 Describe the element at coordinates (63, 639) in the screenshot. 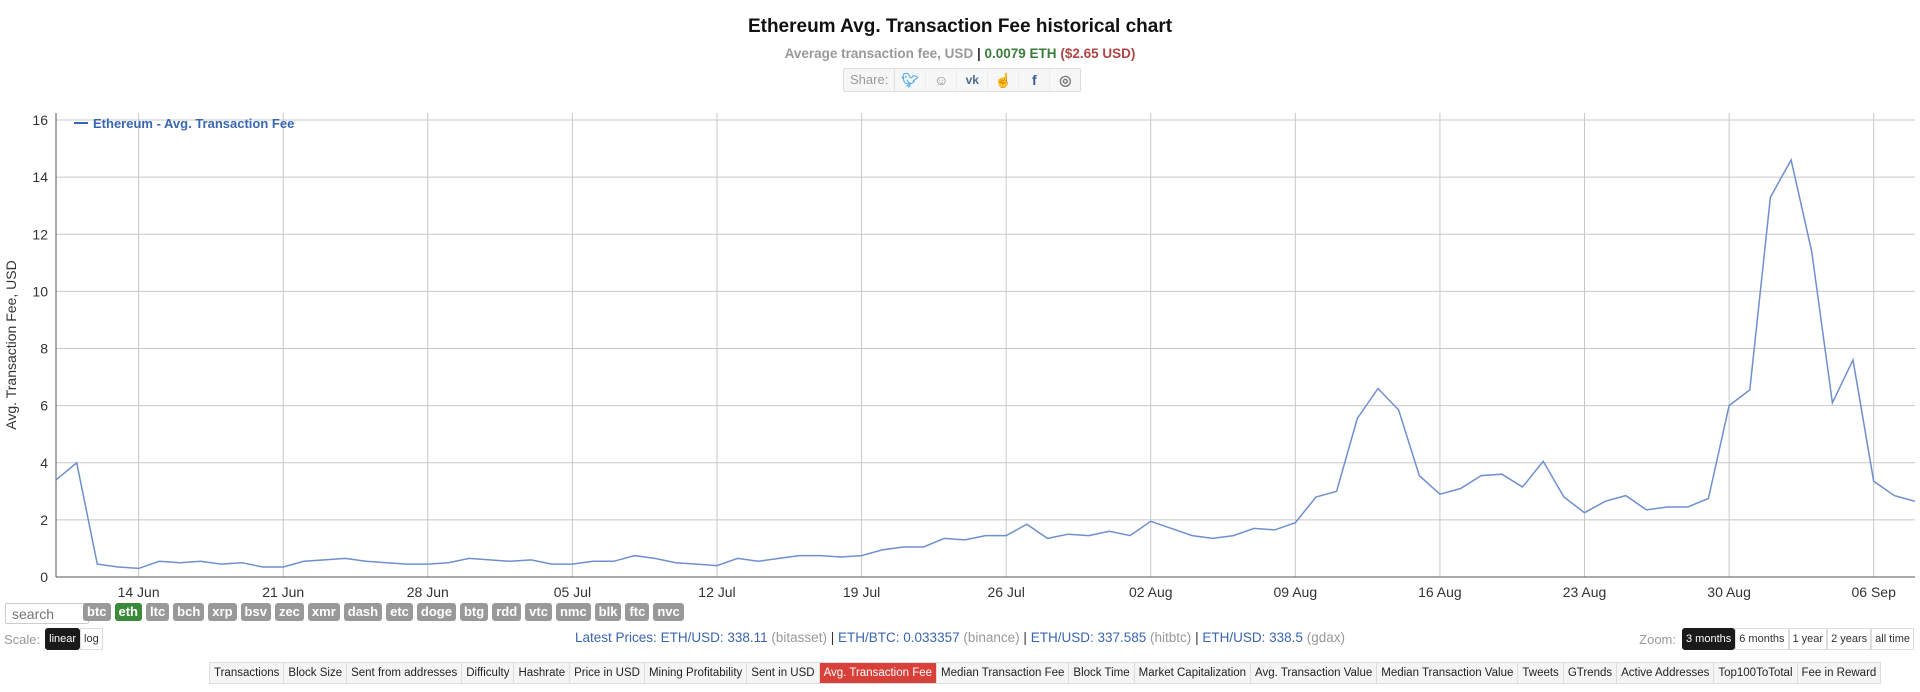

I see `scale-linear-button: linear` at that location.